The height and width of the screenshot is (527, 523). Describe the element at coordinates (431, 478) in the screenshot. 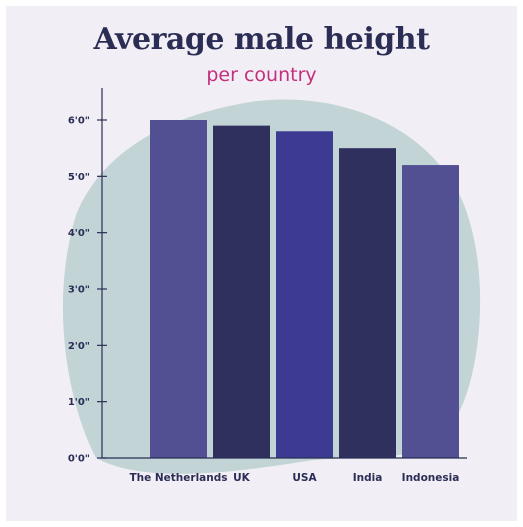

I see `x-category-label: Indonesia` at that location.